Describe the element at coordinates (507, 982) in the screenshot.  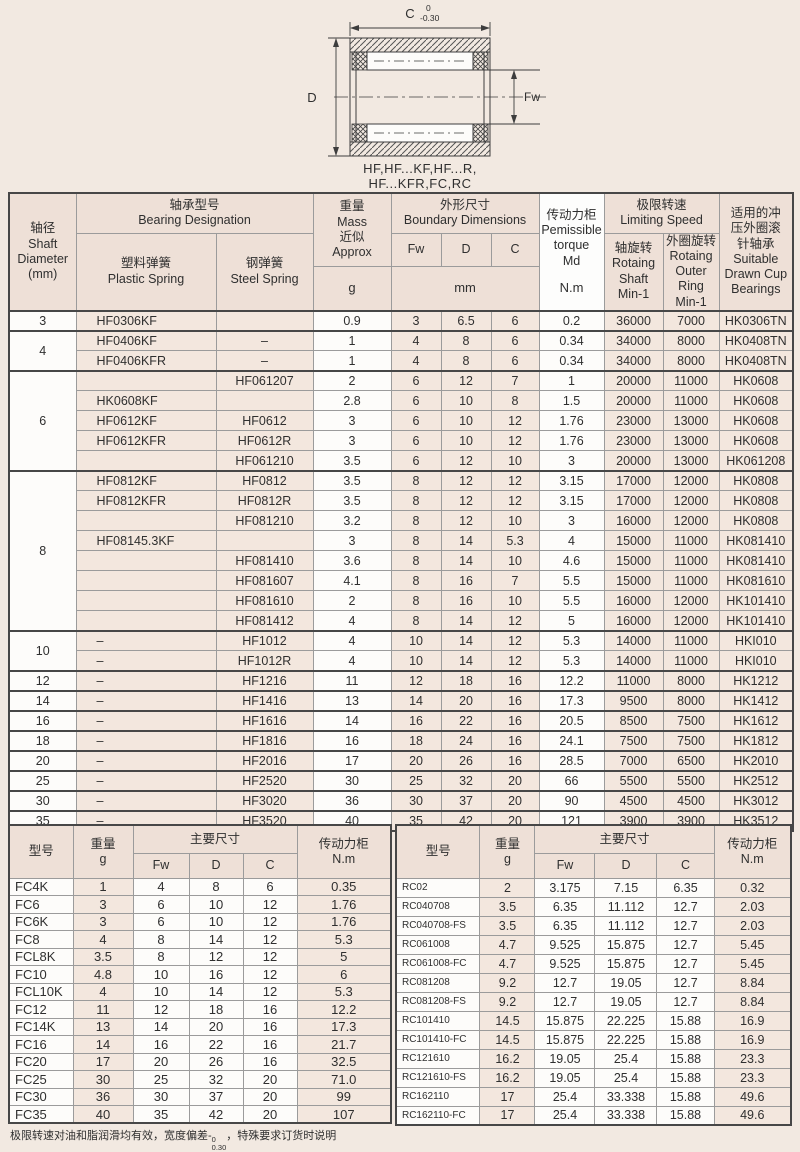
I see `cell-g: 9.2` at that location.